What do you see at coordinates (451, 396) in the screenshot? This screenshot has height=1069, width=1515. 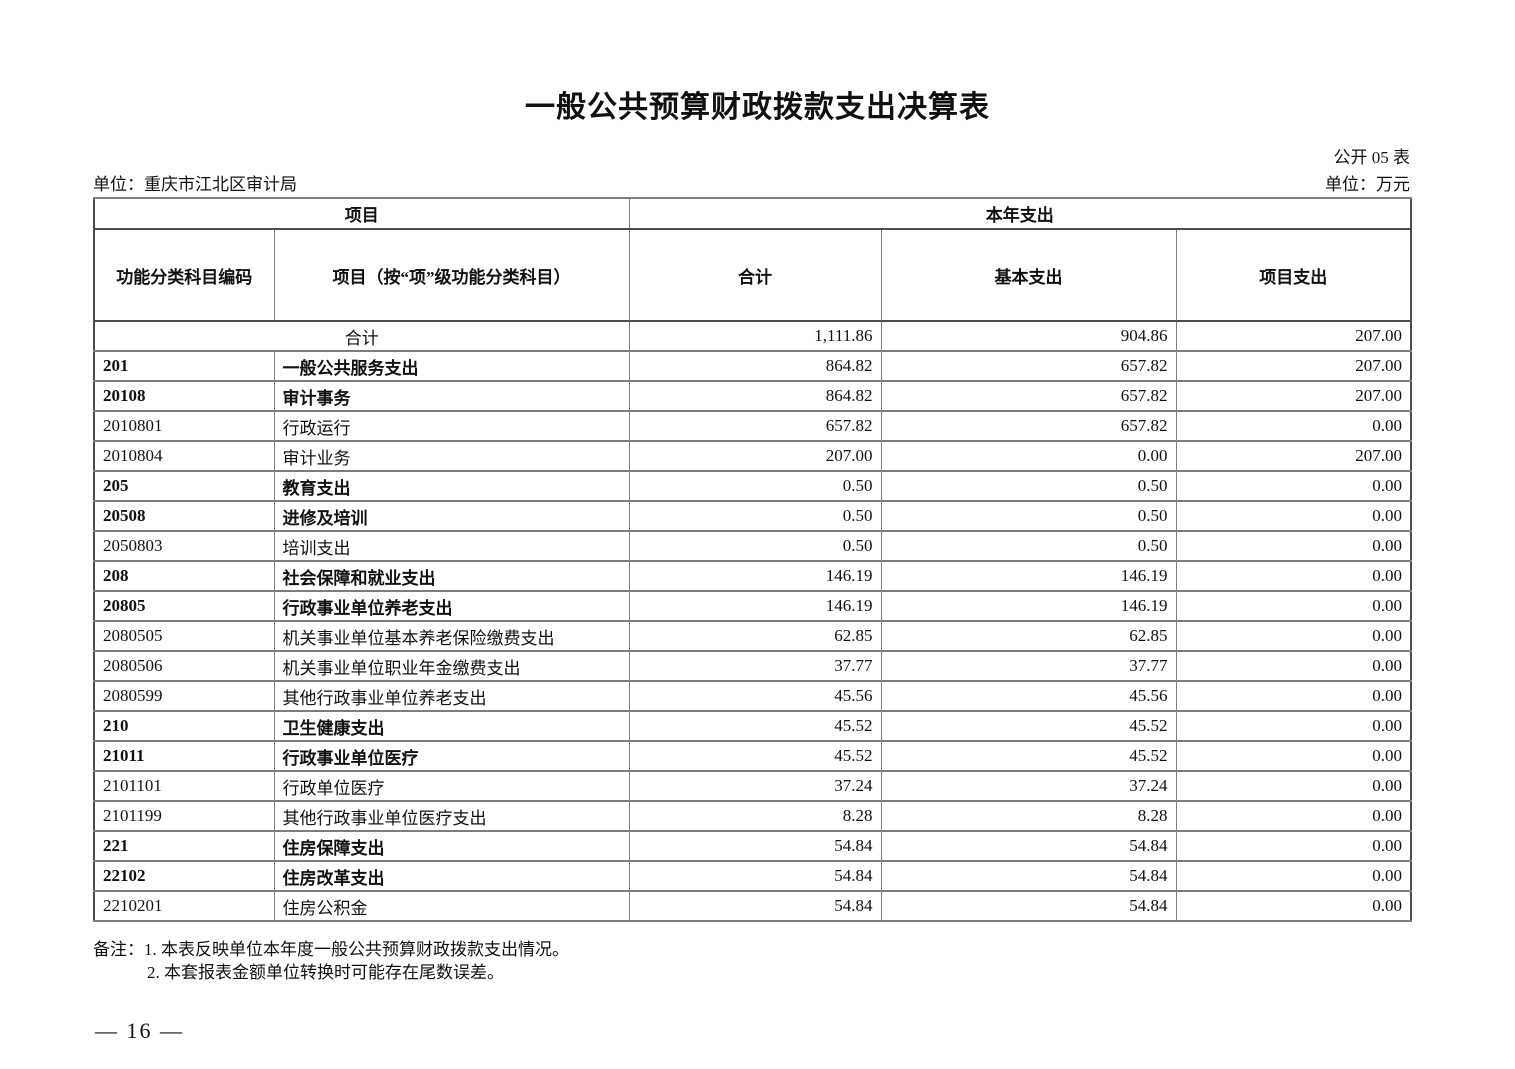 I see `item-name-cell: 审计事务` at bounding box center [451, 396].